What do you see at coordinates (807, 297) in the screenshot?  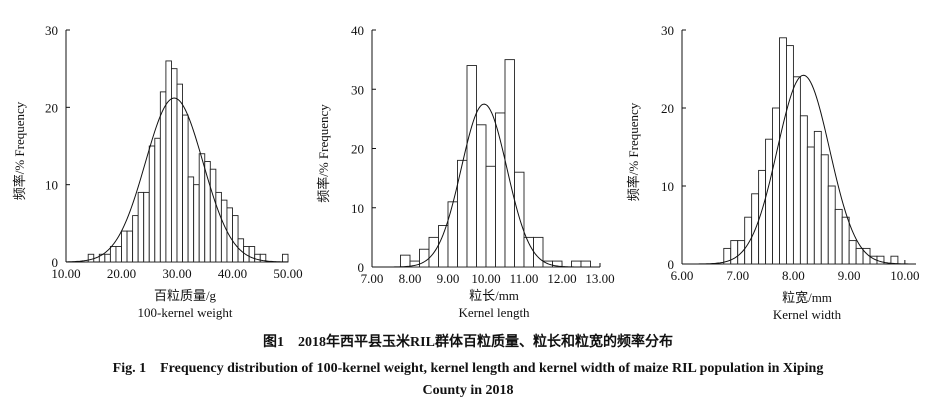 I see `x-axis-label-cn: 粒宽/mm` at bounding box center [807, 297].